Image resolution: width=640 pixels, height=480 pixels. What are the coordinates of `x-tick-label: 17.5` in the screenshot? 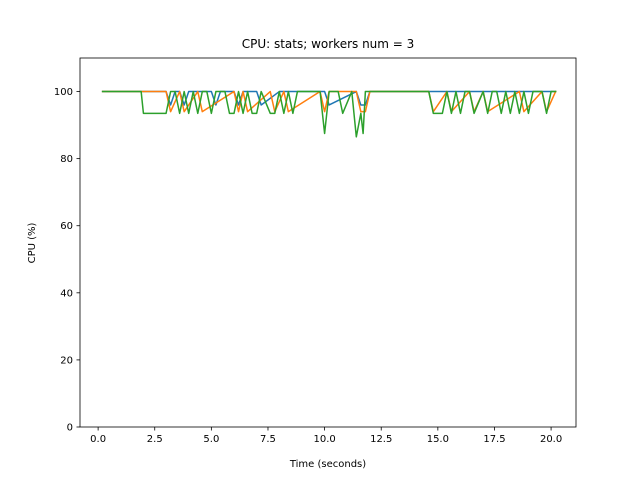 It's located at (494, 439).